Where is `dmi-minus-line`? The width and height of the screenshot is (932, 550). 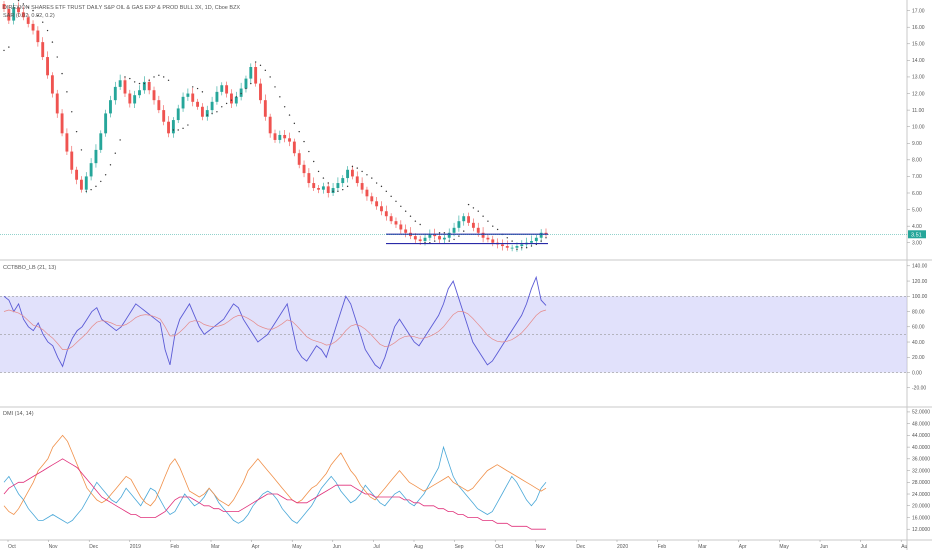
dmi-minus-line is located at coordinates (275, 475).